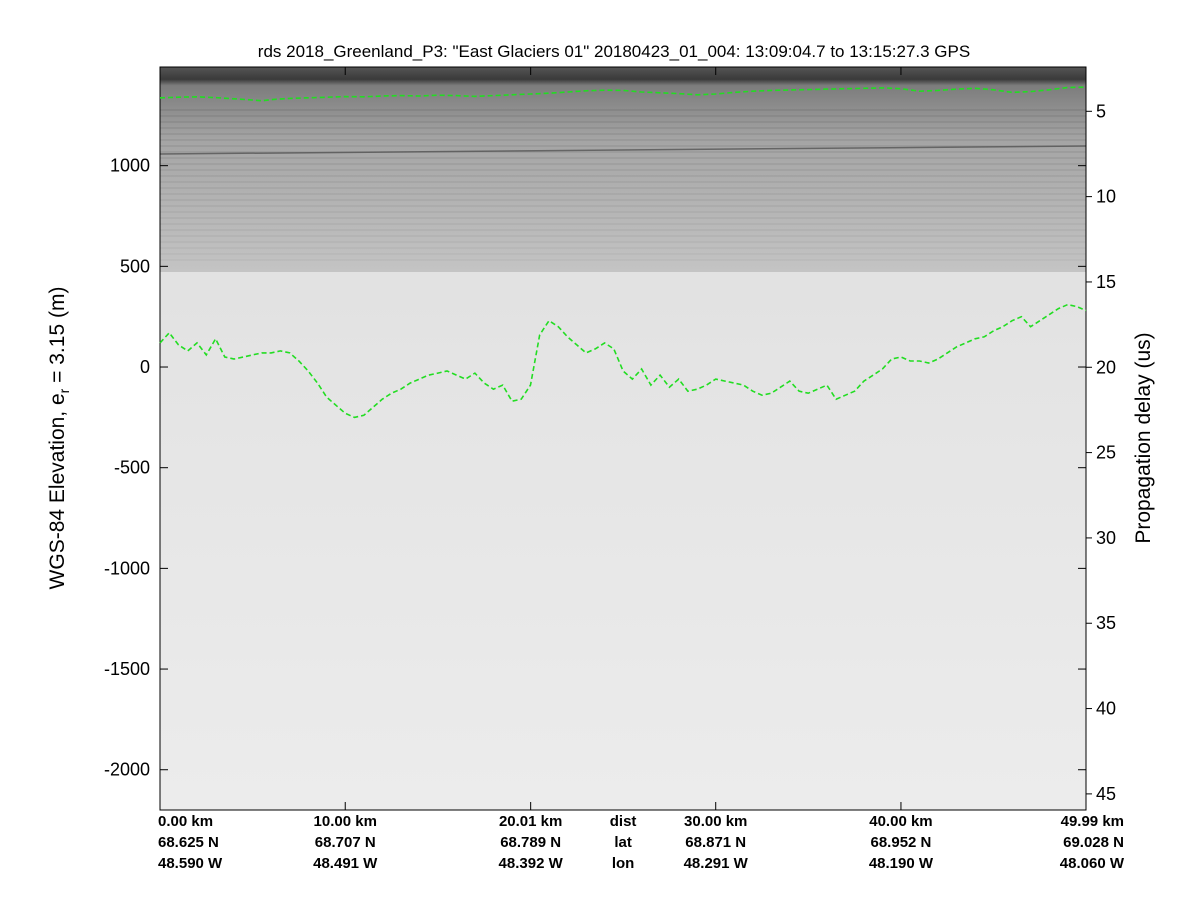 The height and width of the screenshot is (900, 1200). I want to click on bottom-layer-line, so click(623, 361).